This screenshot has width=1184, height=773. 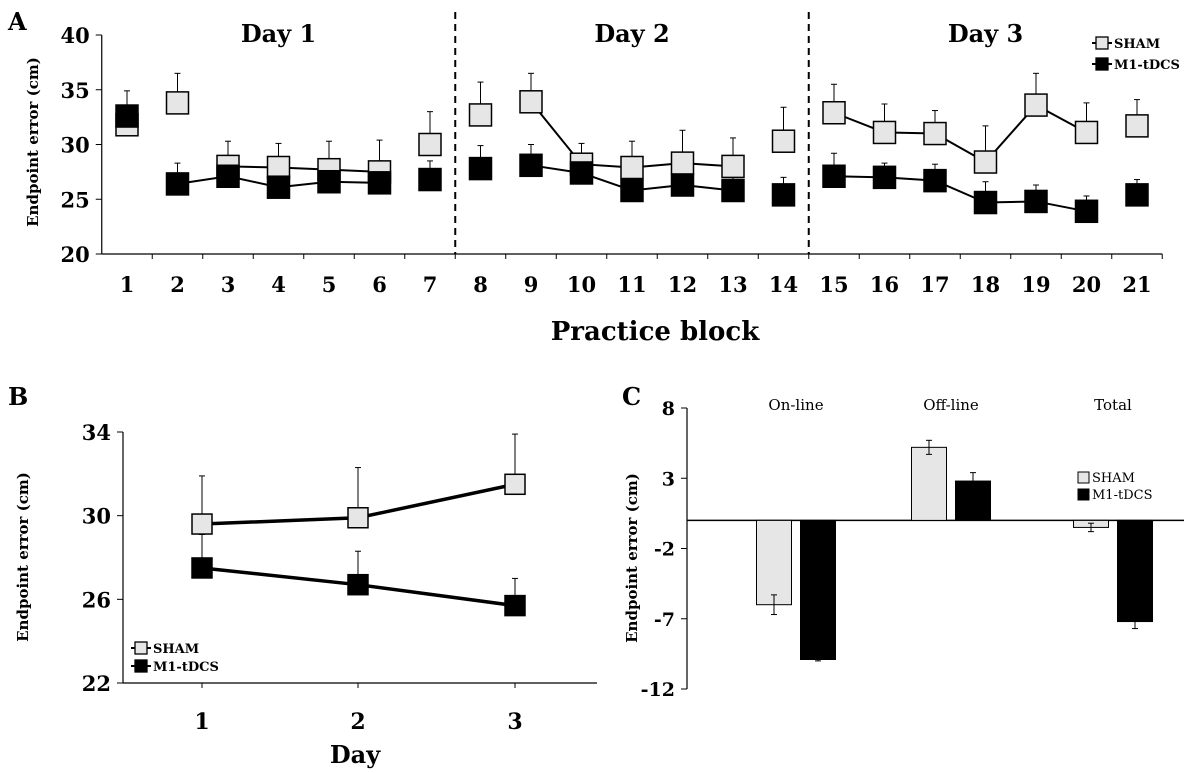 What do you see at coordinates (96, 599) in the screenshot?
I see `y-tick-label: 26` at bounding box center [96, 599].